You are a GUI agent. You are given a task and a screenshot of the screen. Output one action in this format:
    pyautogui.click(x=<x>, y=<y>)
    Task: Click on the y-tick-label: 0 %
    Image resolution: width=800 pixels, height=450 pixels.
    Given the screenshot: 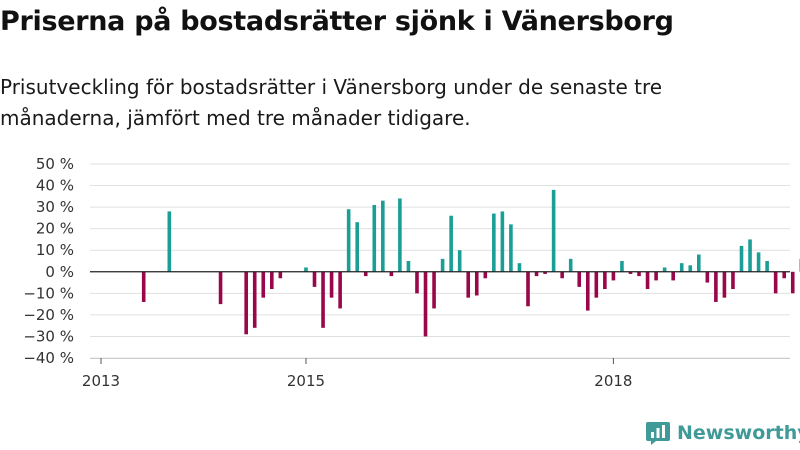 What is the action you would take?
    pyautogui.click(x=59, y=272)
    